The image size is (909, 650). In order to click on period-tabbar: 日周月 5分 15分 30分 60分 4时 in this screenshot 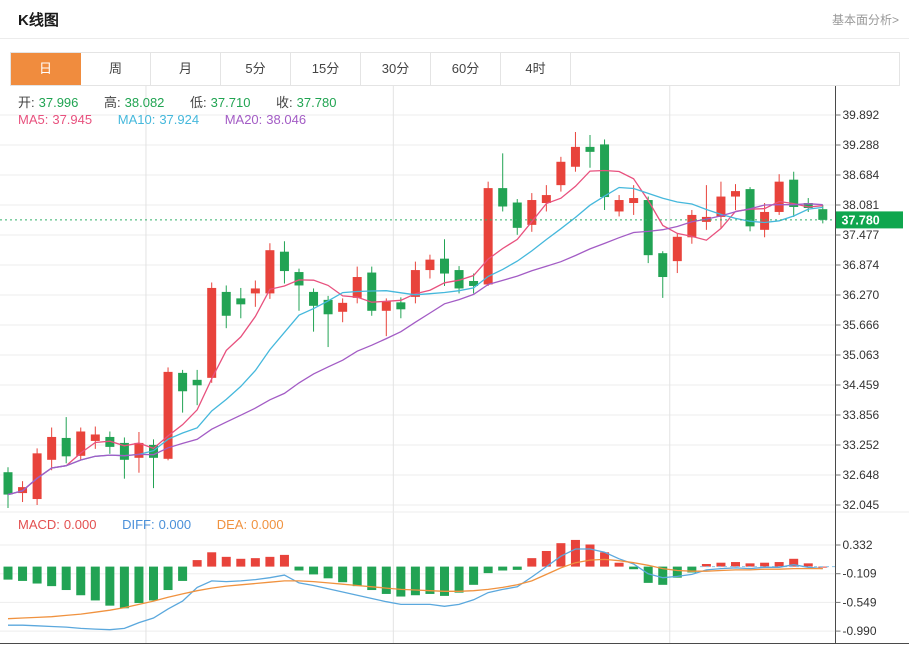, I will do `click(455, 69)`.